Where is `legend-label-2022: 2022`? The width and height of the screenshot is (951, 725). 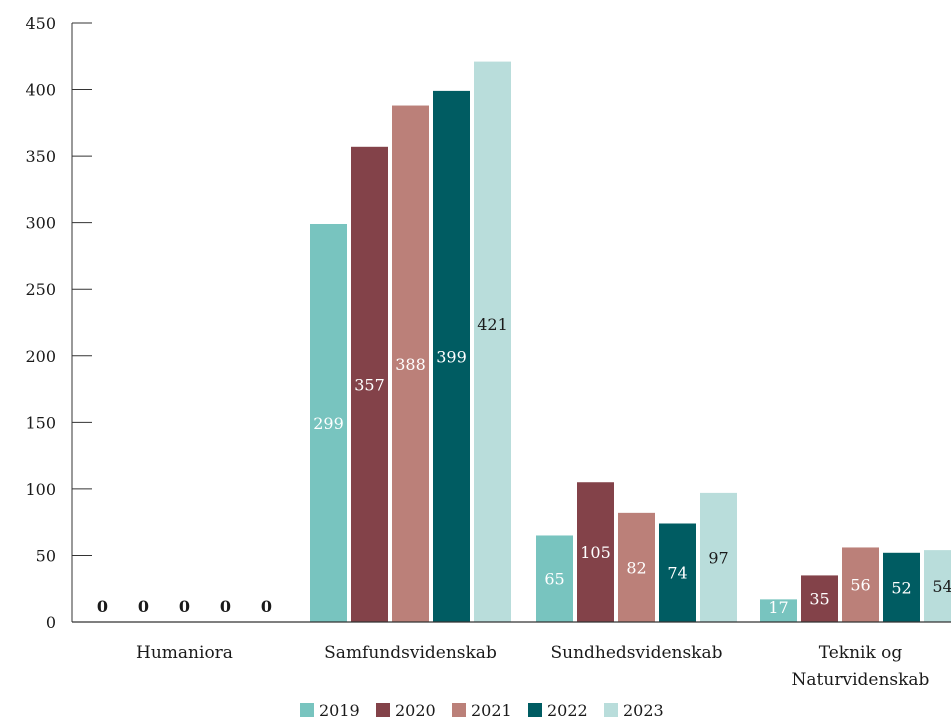
legend-label-2022: 2022 is located at coordinates (567, 710).